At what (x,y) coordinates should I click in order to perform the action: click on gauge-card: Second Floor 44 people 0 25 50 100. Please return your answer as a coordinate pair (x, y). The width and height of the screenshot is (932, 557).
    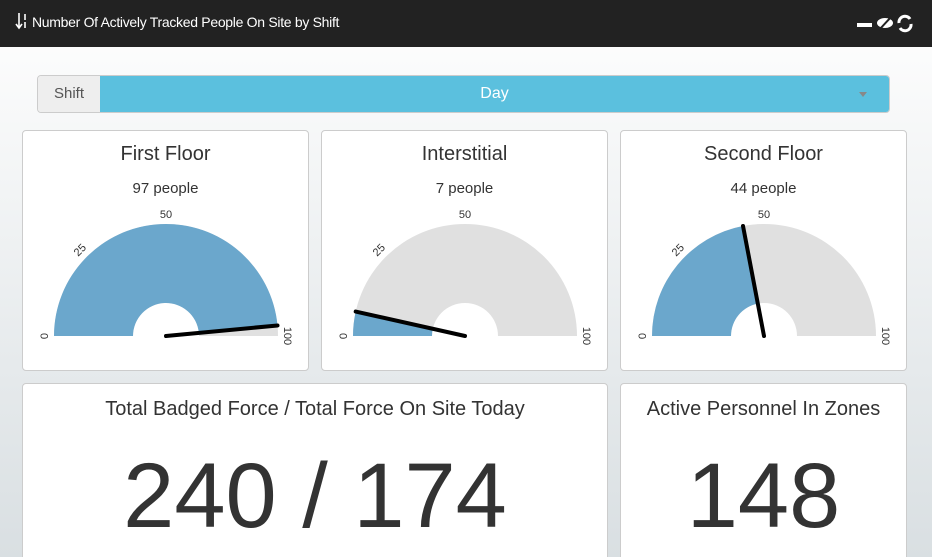
    Looking at the image, I should click on (763, 250).